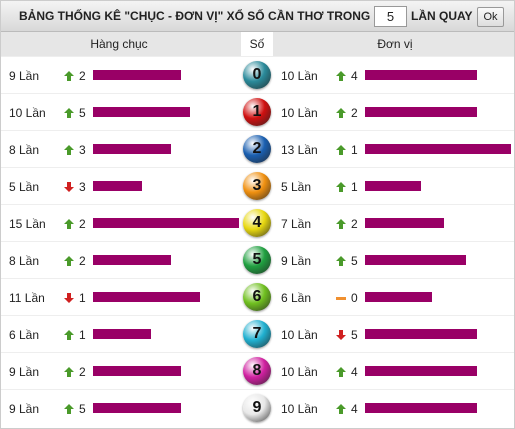  What do you see at coordinates (299, 150) in the screenshot?
I see `count-label: 13 Lần` at bounding box center [299, 150].